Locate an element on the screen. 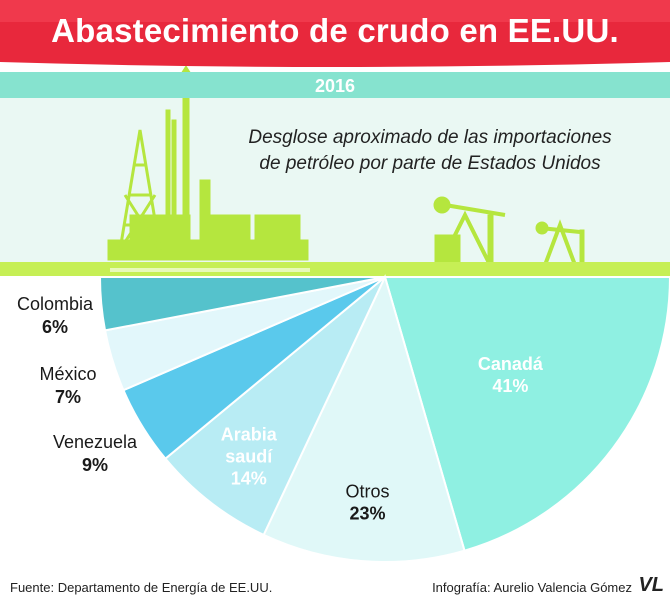  slice-label: Otros is located at coordinates (368, 492).